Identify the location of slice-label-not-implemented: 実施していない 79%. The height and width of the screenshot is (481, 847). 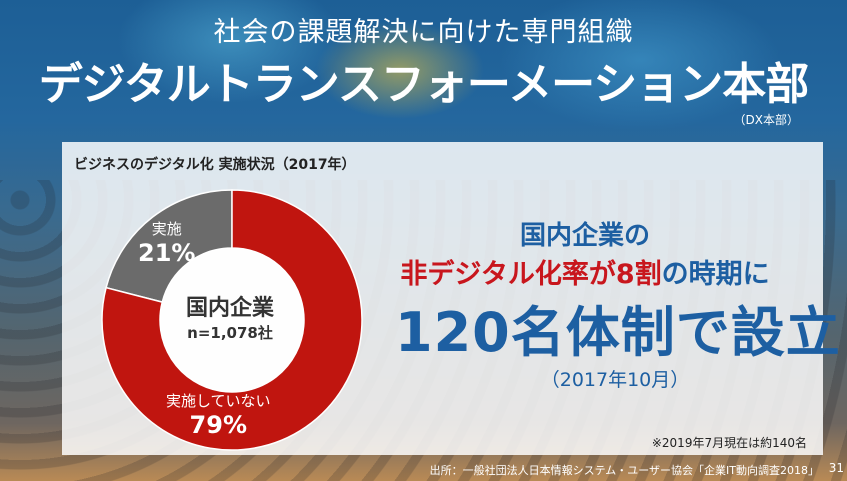
(218, 414).